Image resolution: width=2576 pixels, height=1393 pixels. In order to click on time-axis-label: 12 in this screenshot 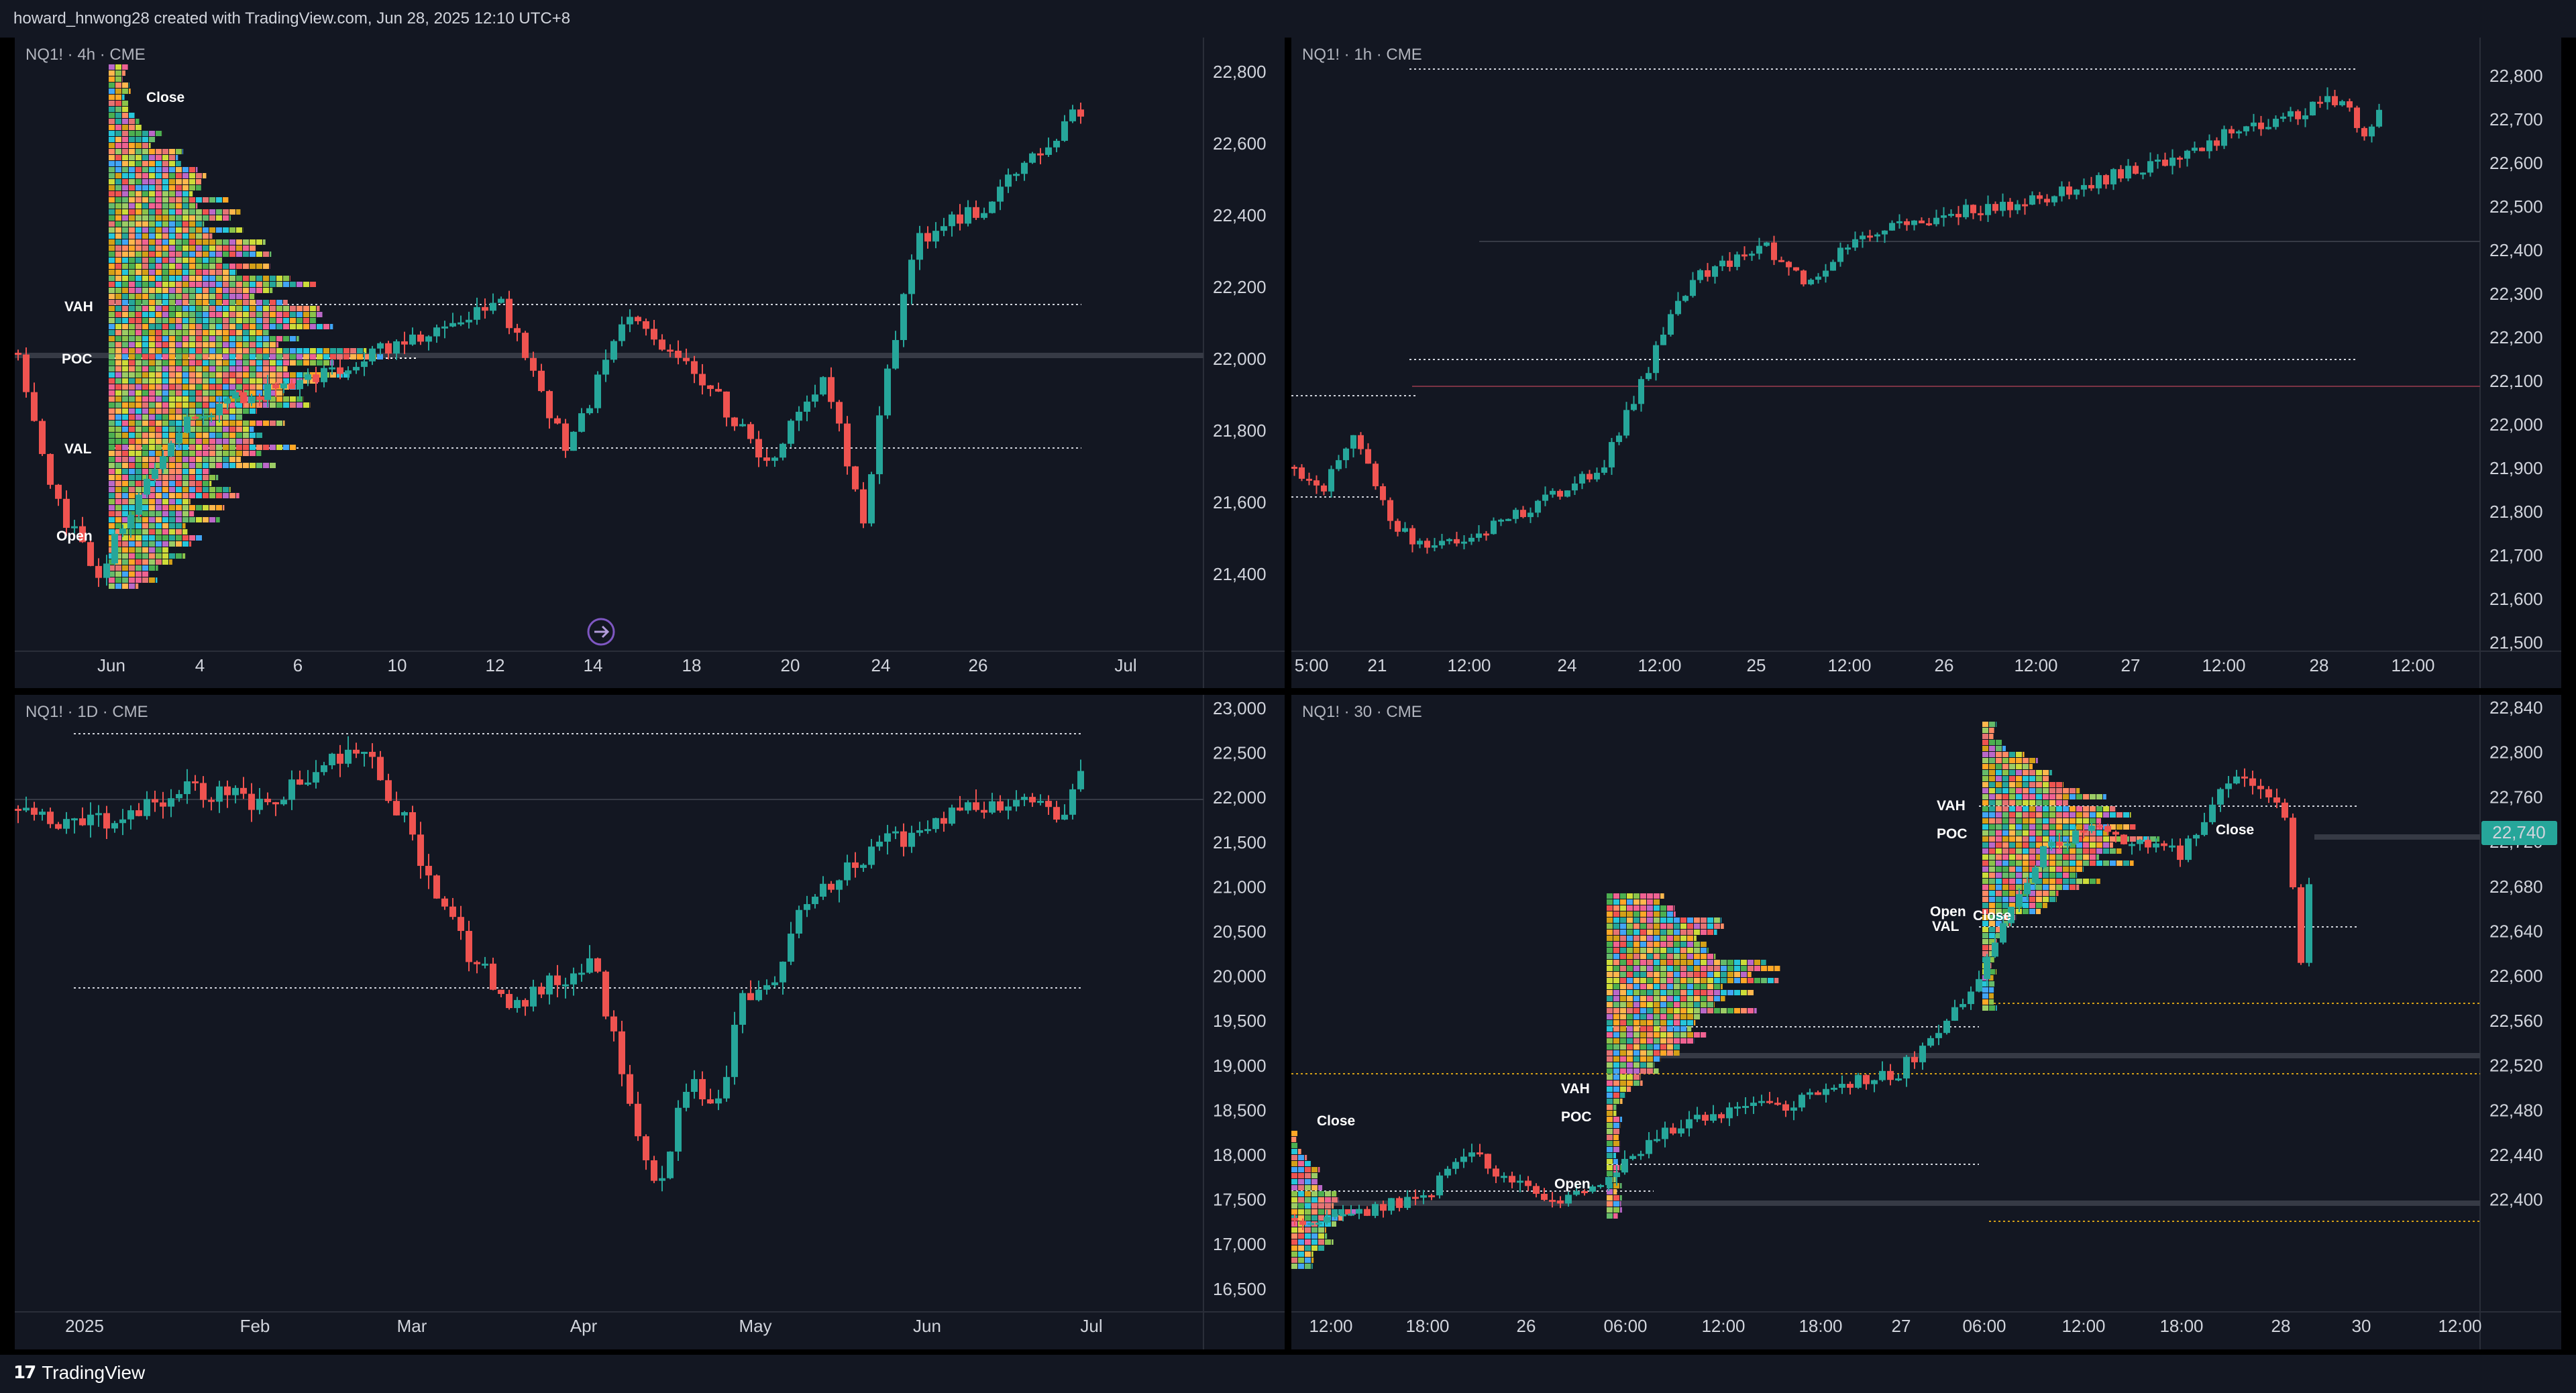, I will do `click(495, 665)`.